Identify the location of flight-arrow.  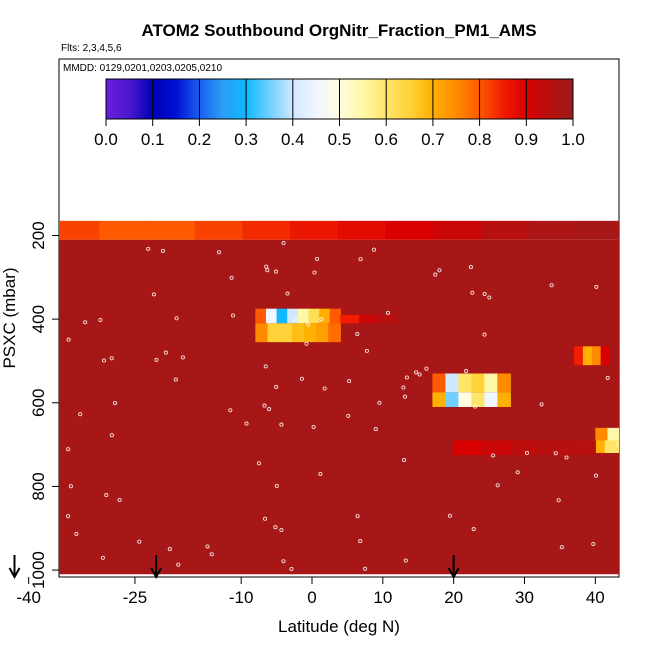
(156, 567).